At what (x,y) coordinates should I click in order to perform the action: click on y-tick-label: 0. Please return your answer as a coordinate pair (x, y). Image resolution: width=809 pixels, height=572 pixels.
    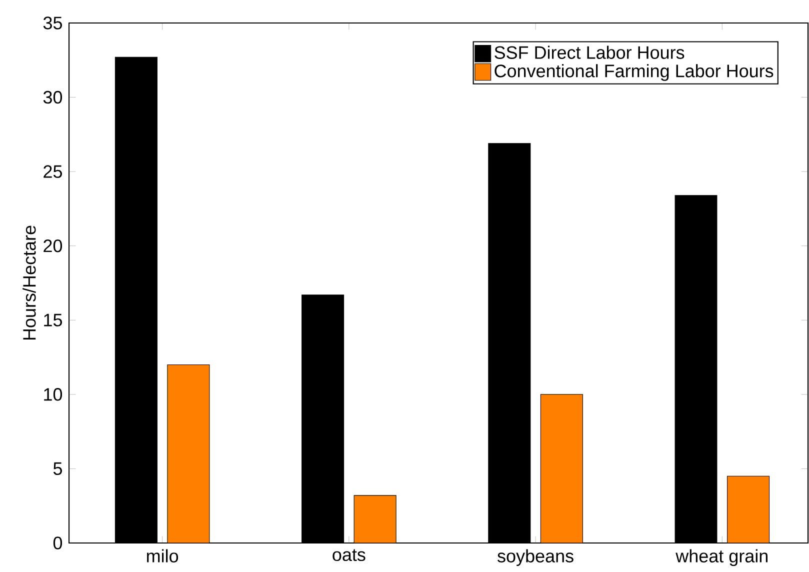
    Looking at the image, I should click on (57, 543).